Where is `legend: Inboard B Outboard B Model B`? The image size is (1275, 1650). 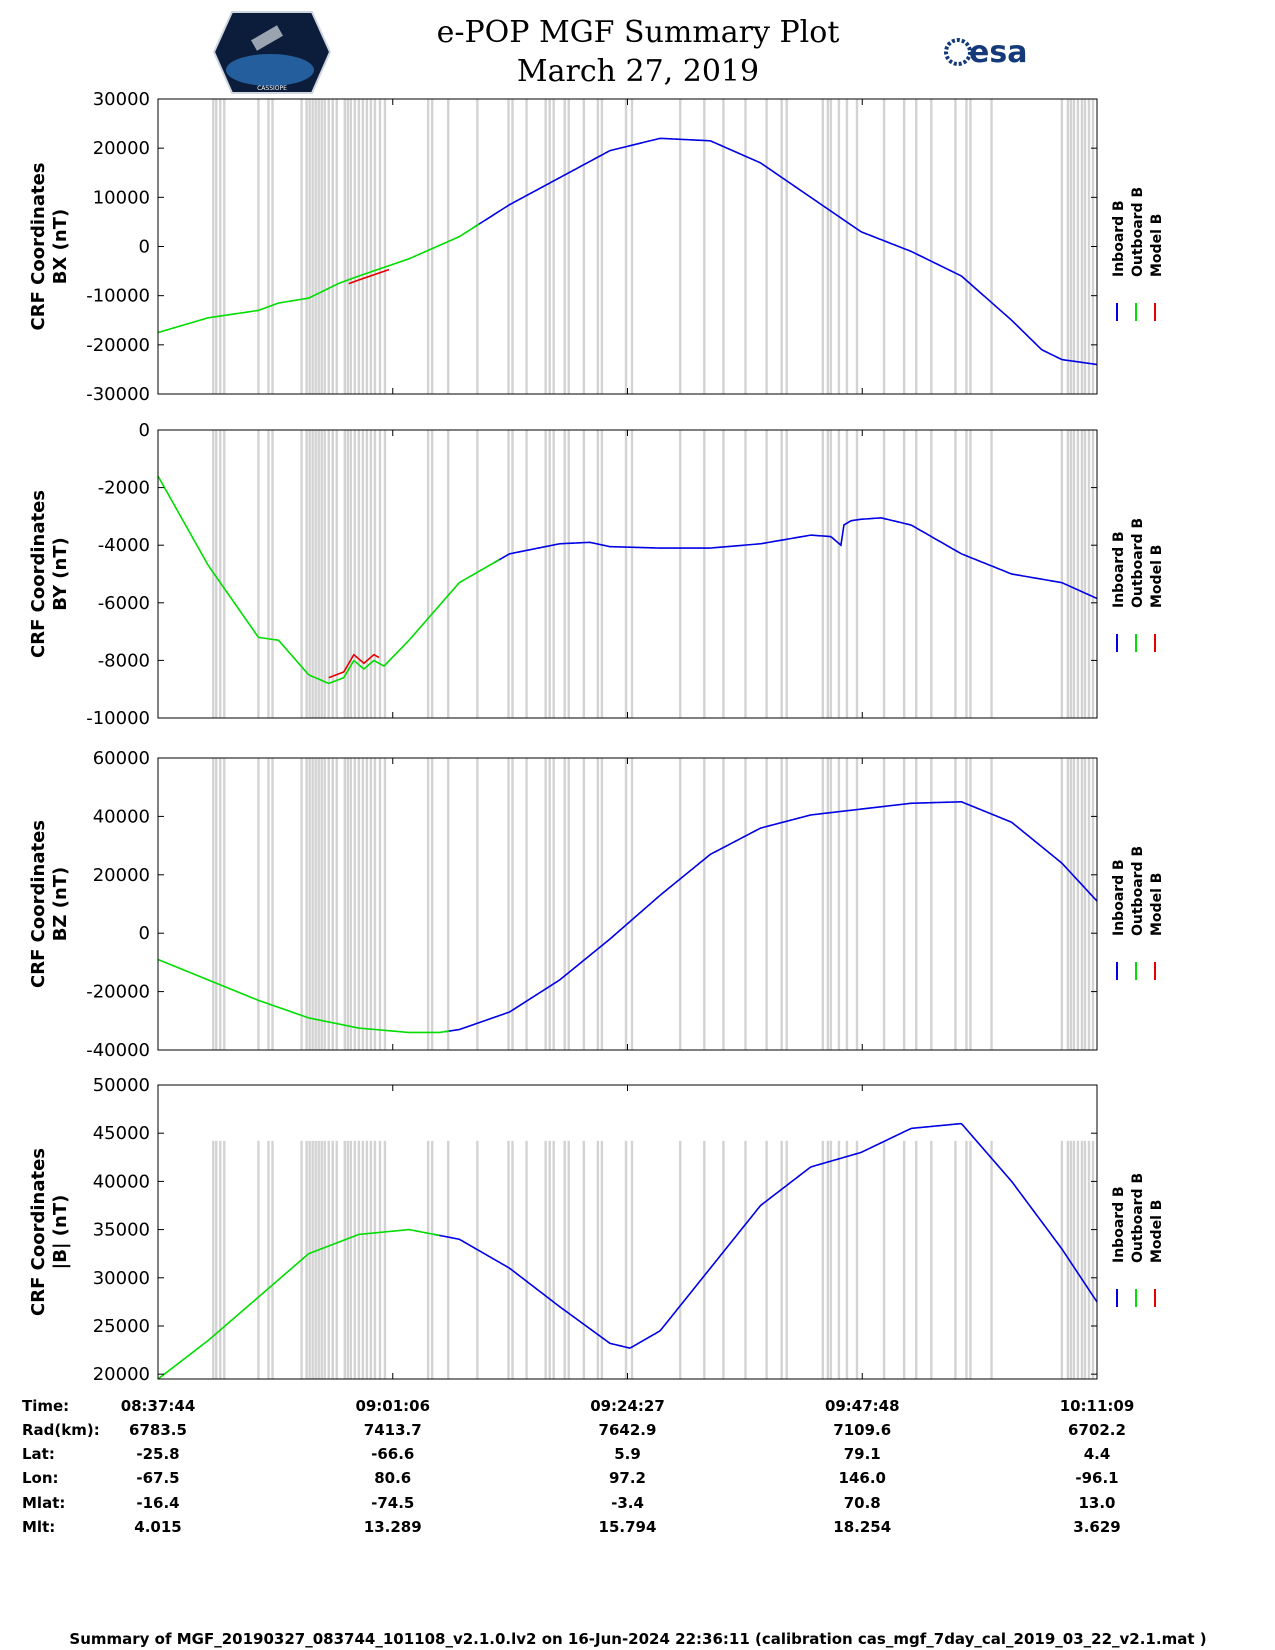 legend: Inboard B Outboard B Model B is located at coordinates (1138, 585).